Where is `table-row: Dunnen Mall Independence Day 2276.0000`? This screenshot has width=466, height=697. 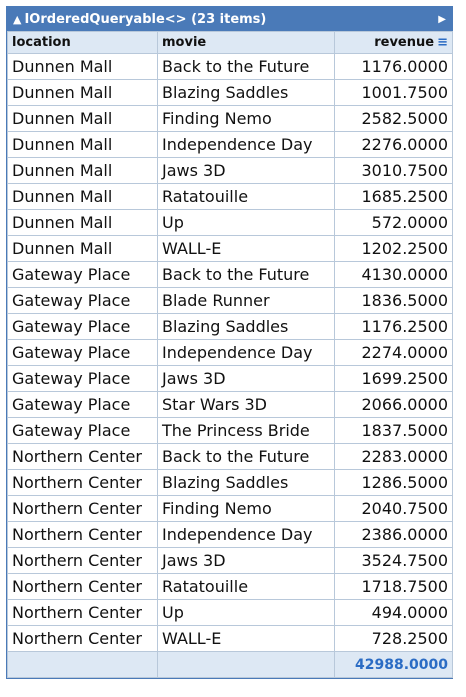 table-row: Dunnen Mall Independence Day 2276.0000 is located at coordinates (230, 144).